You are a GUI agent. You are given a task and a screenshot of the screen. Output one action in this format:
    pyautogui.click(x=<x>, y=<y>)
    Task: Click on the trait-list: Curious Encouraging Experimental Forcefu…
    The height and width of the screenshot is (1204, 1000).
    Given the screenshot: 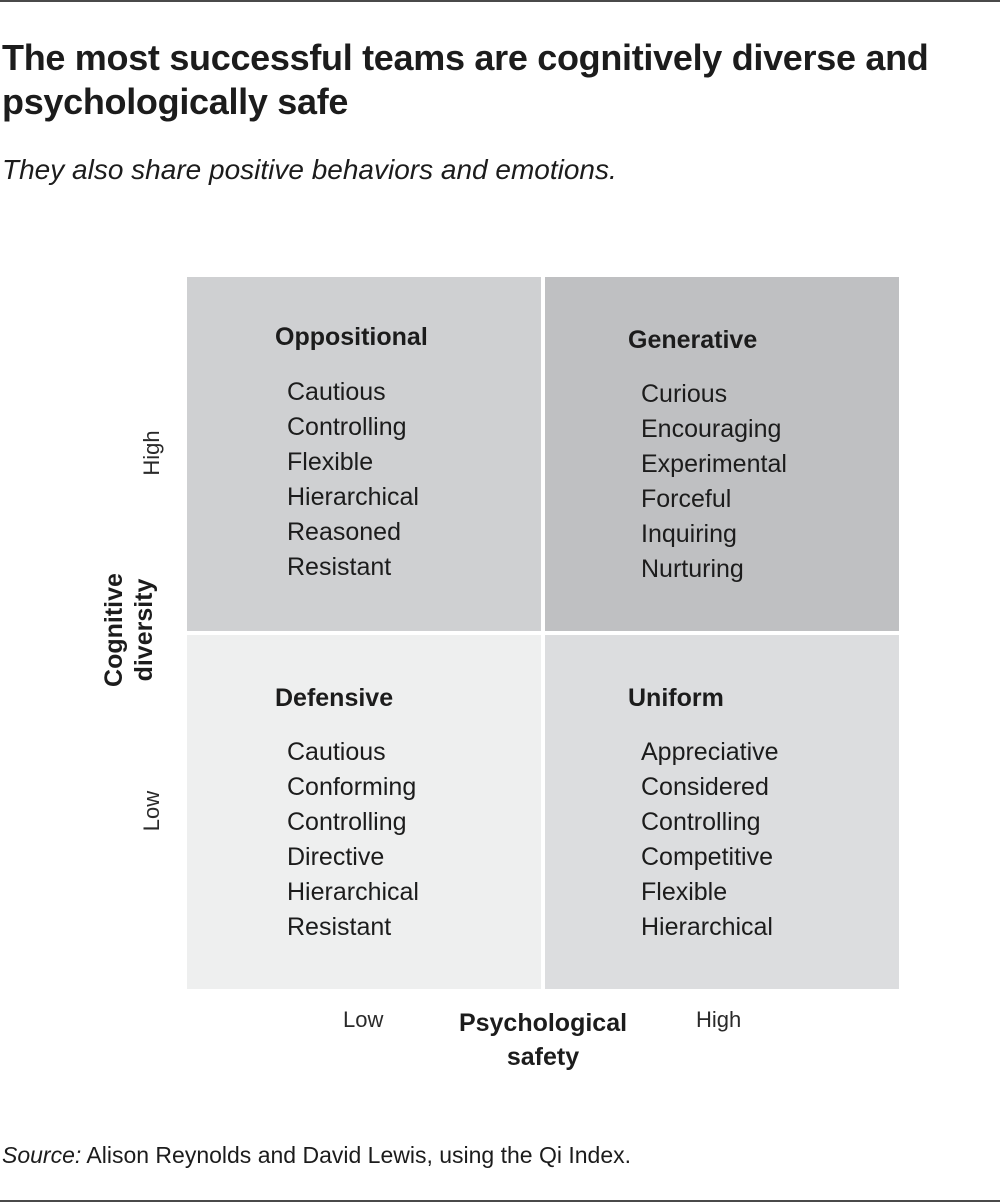 What is the action you would take?
    pyautogui.click(x=714, y=482)
    